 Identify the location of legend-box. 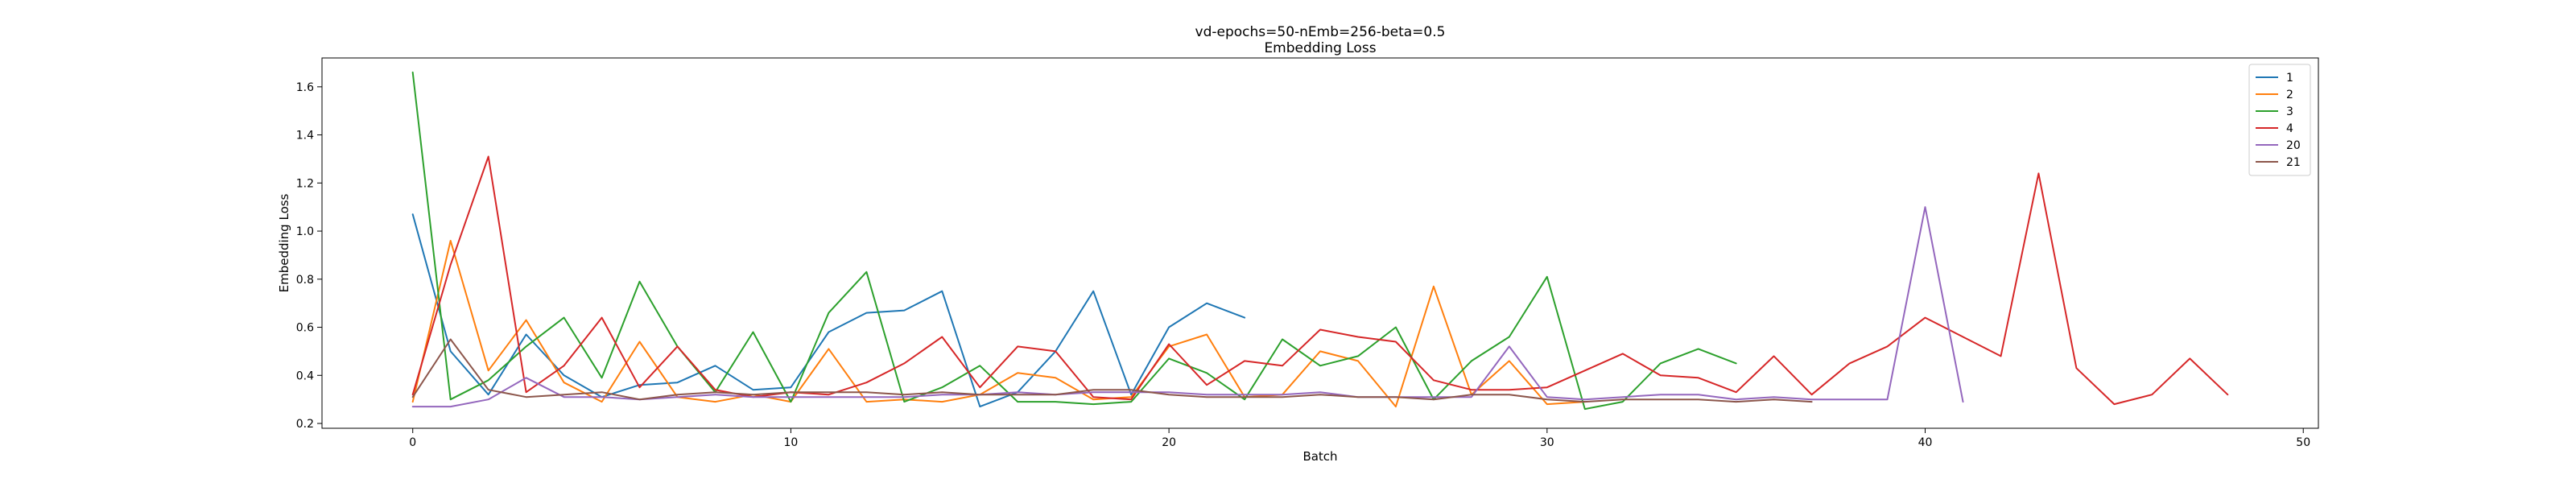
(2279, 120).